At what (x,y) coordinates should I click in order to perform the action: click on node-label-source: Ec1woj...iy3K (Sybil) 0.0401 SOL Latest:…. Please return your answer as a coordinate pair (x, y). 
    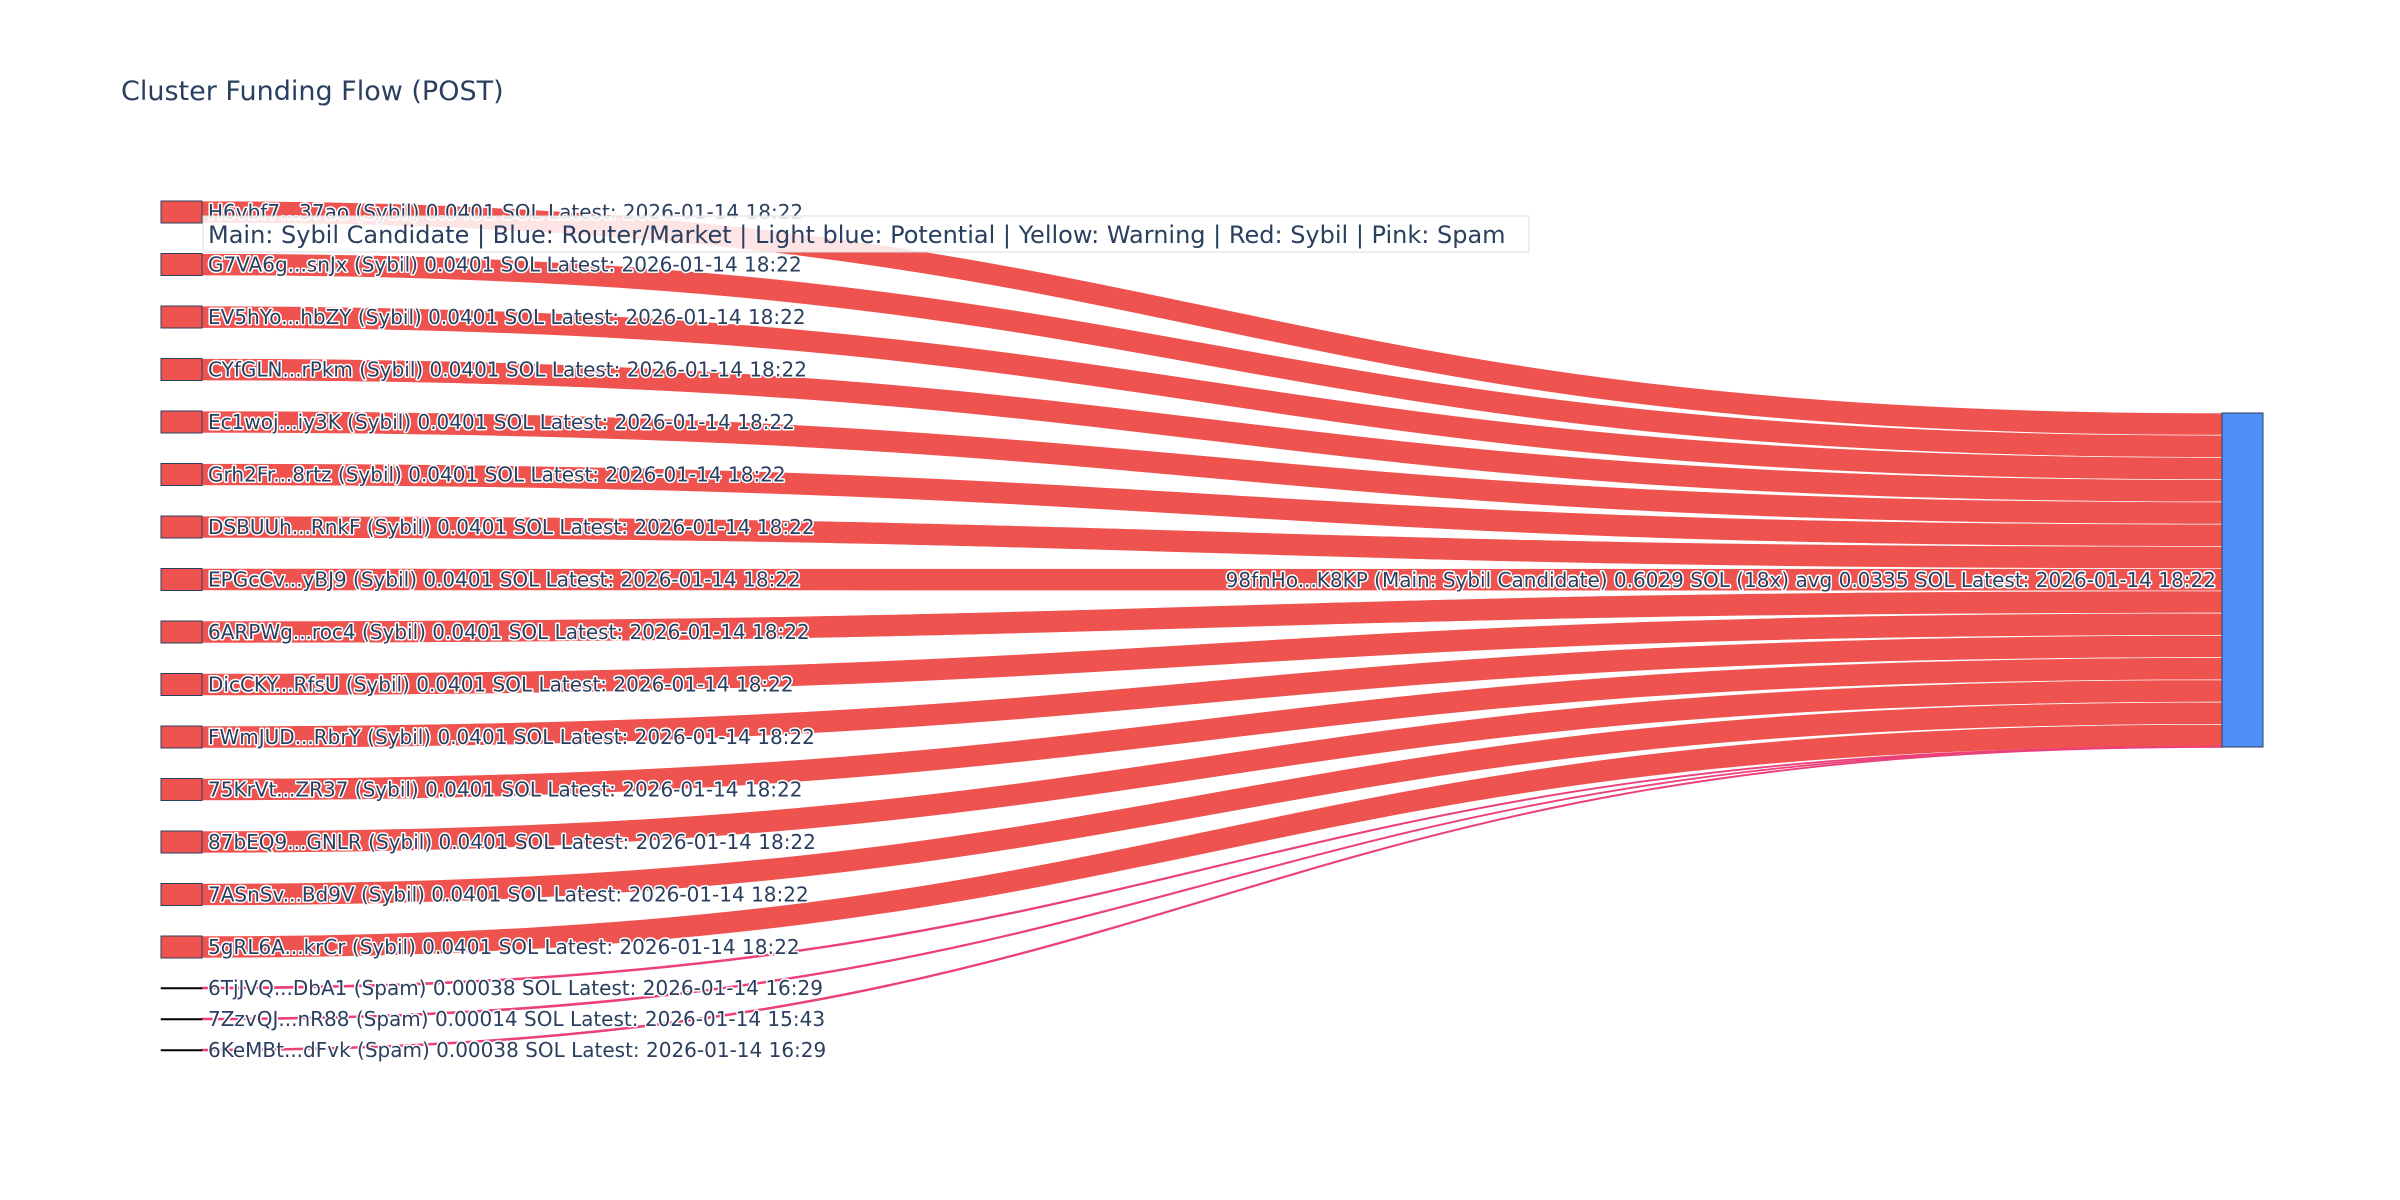
    Looking at the image, I should click on (501, 422).